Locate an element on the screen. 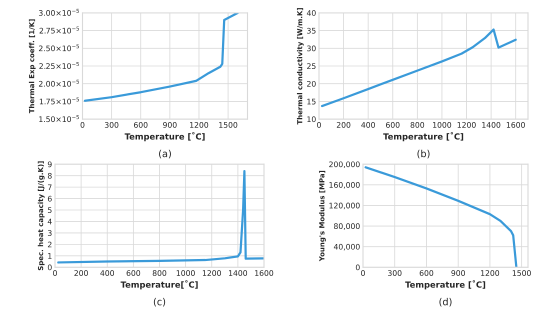  x-axis-title: Temperature[˚C] is located at coordinates (159, 285).